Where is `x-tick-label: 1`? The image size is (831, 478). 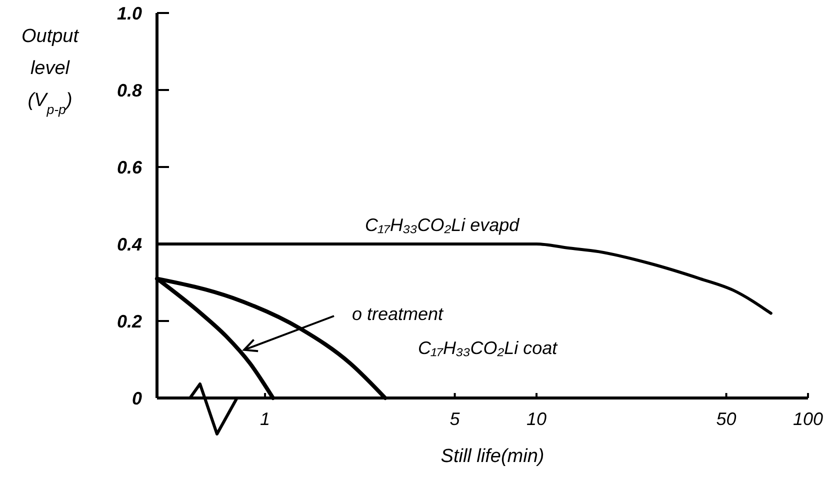 x-tick-label: 1 is located at coordinates (265, 419).